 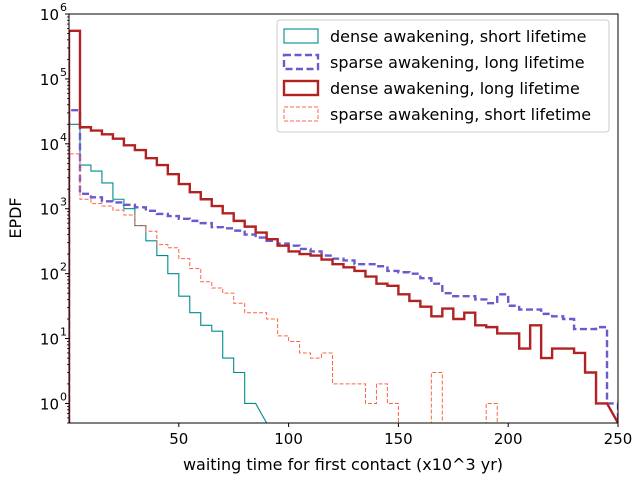 I want to click on legend-box, so click(x=443, y=76).